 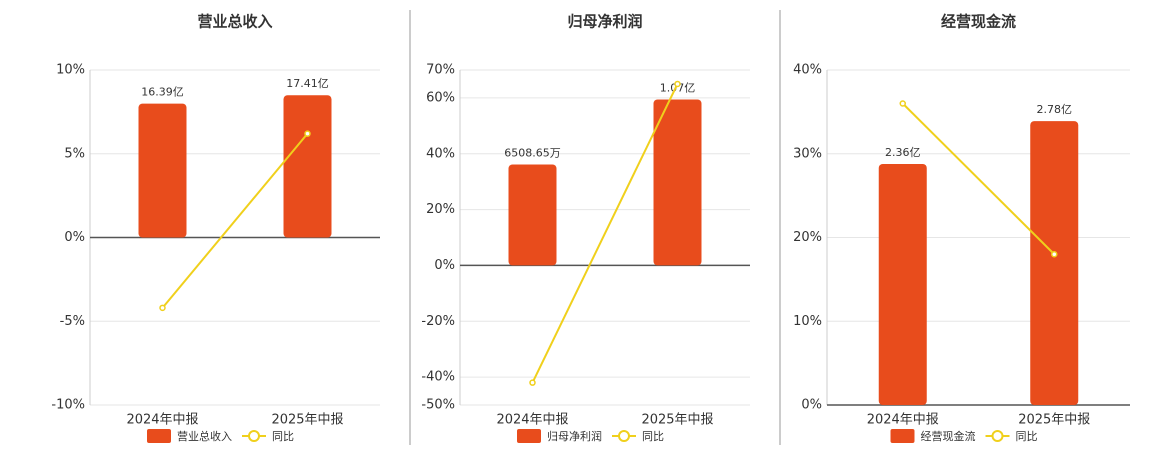 I want to click on y-tick-label: -20%, so click(x=438, y=321).